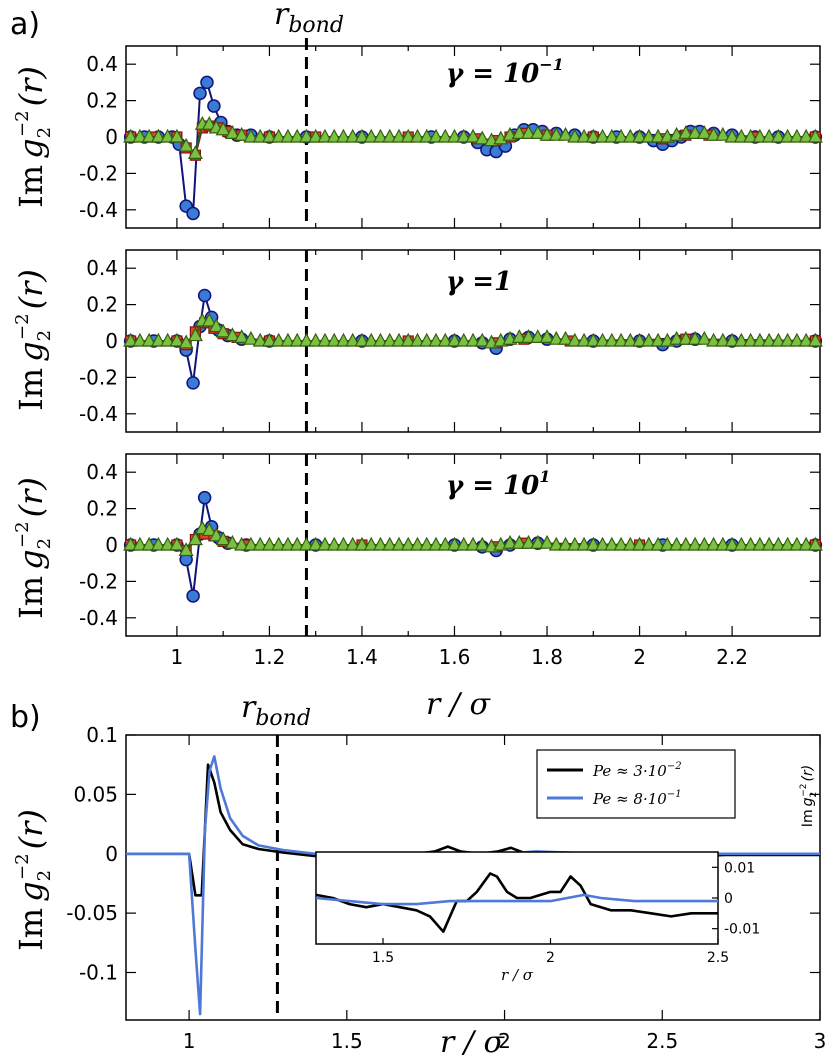 The image size is (831, 1059). What do you see at coordinates (95, 794) in the screenshot?
I see `y-tick-label: 0.05` at bounding box center [95, 794].